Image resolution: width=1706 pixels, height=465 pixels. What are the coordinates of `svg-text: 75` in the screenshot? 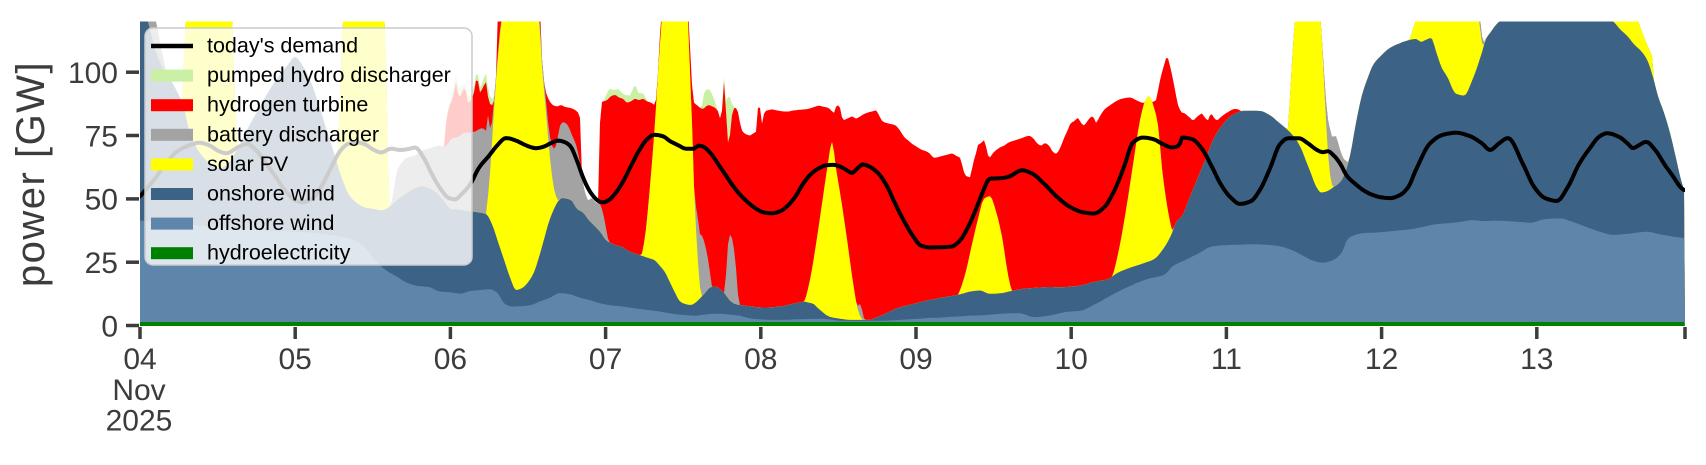 It's located at (101, 136).